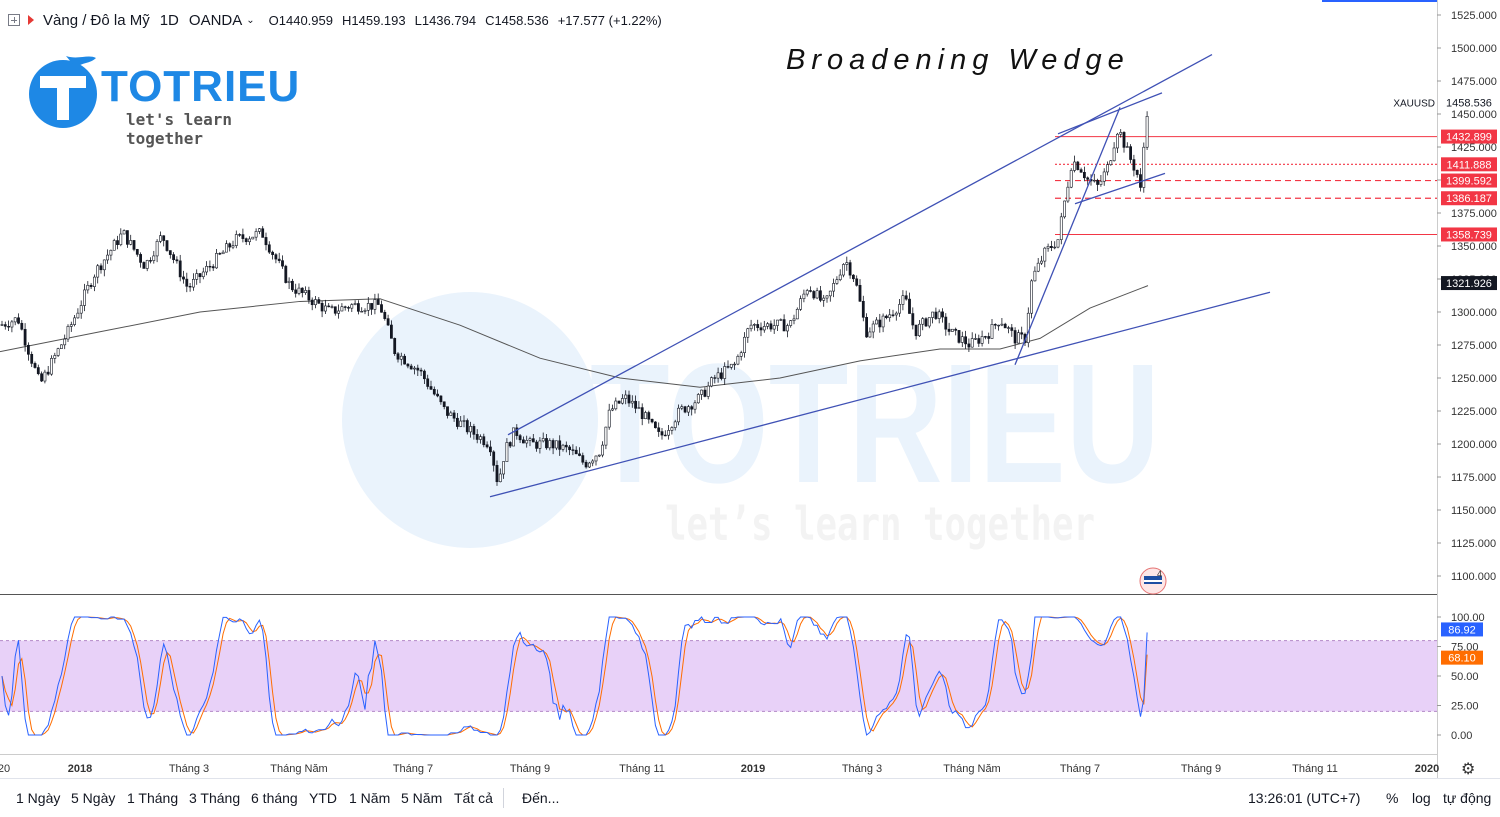 The height and width of the screenshot is (817, 1500). I want to click on chevron-down-icon: ⌄, so click(250, 20).